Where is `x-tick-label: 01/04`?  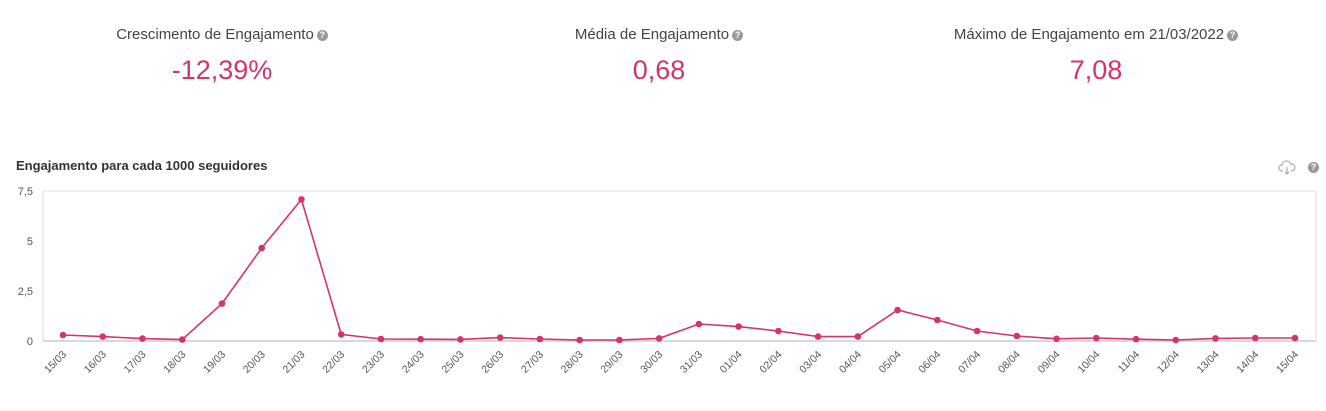 x-tick-label: 01/04 is located at coordinates (731, 362).